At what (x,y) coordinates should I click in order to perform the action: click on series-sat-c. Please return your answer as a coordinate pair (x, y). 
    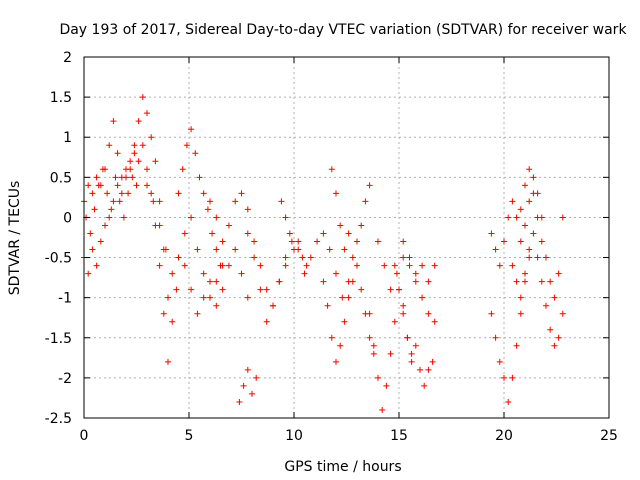
    Looking at the image, I should click on (111, 201).